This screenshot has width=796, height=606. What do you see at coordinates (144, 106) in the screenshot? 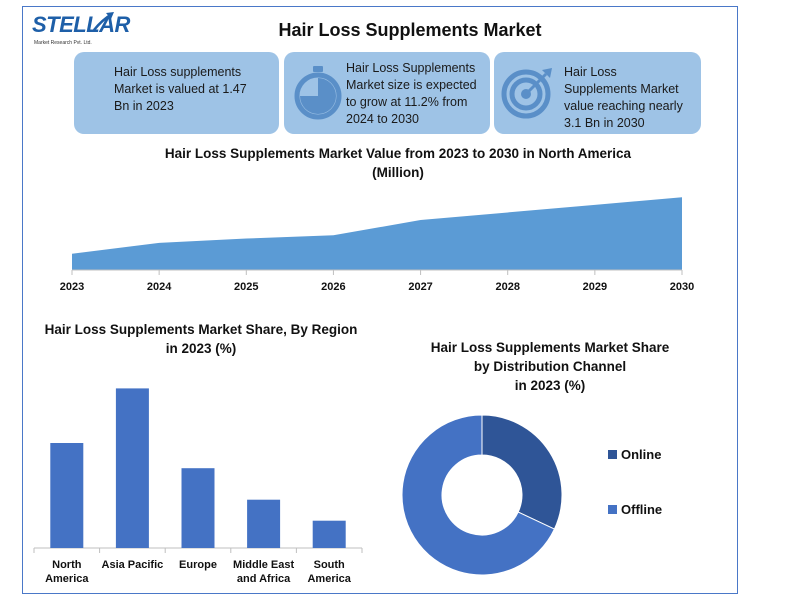
I see `card-line: Bn in 2023` at bounding box center [144, 106].